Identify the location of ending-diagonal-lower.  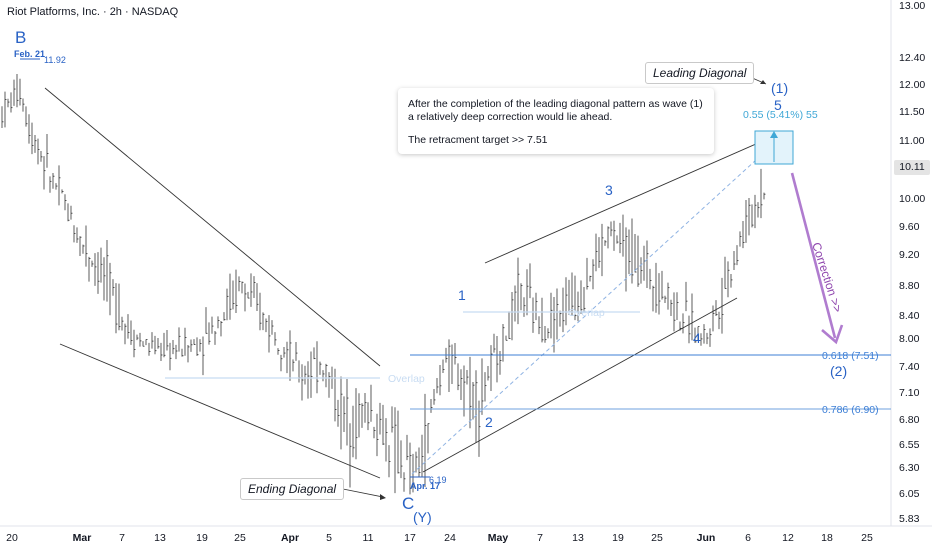
(220, 411).